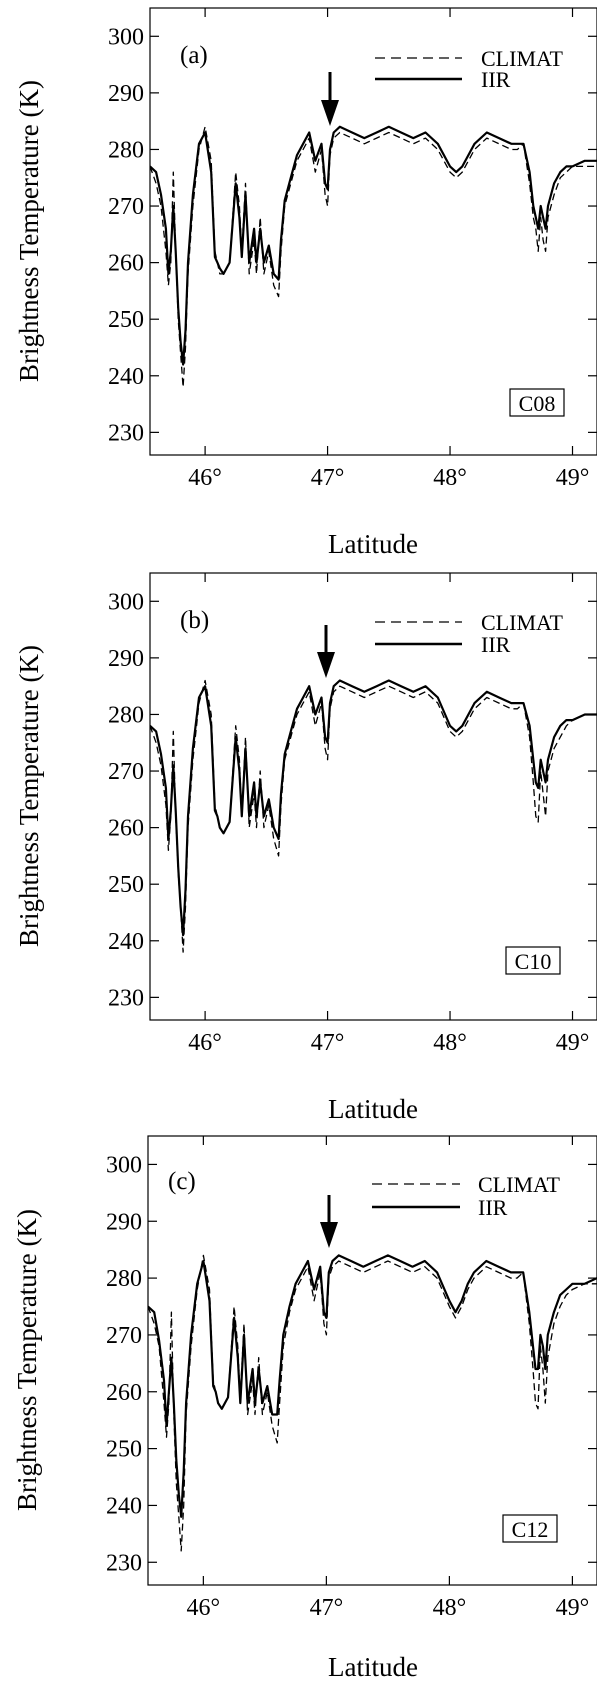 Image resolution: width=597 pixels, height=1685 pixels. I want to click on channel-badge: C08, so click(537, 402).